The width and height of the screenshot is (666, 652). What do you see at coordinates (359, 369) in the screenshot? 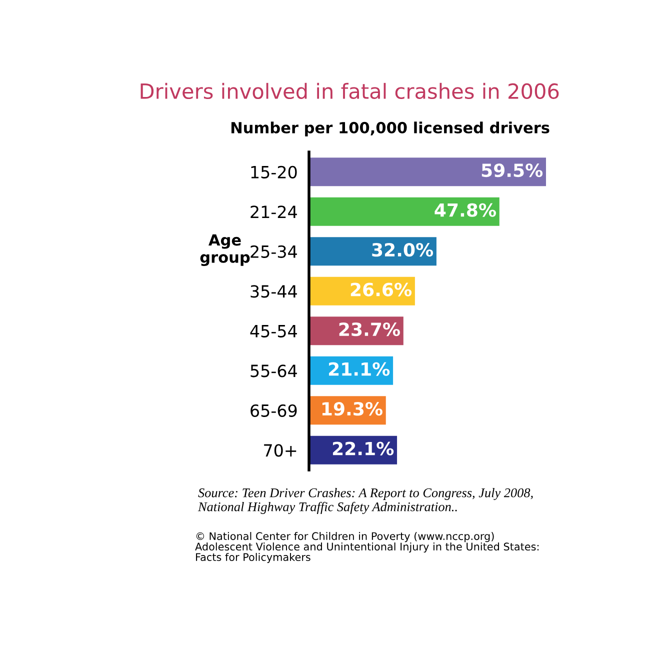
I see `data-label: 21.1%` at bounding box center [359, 369].